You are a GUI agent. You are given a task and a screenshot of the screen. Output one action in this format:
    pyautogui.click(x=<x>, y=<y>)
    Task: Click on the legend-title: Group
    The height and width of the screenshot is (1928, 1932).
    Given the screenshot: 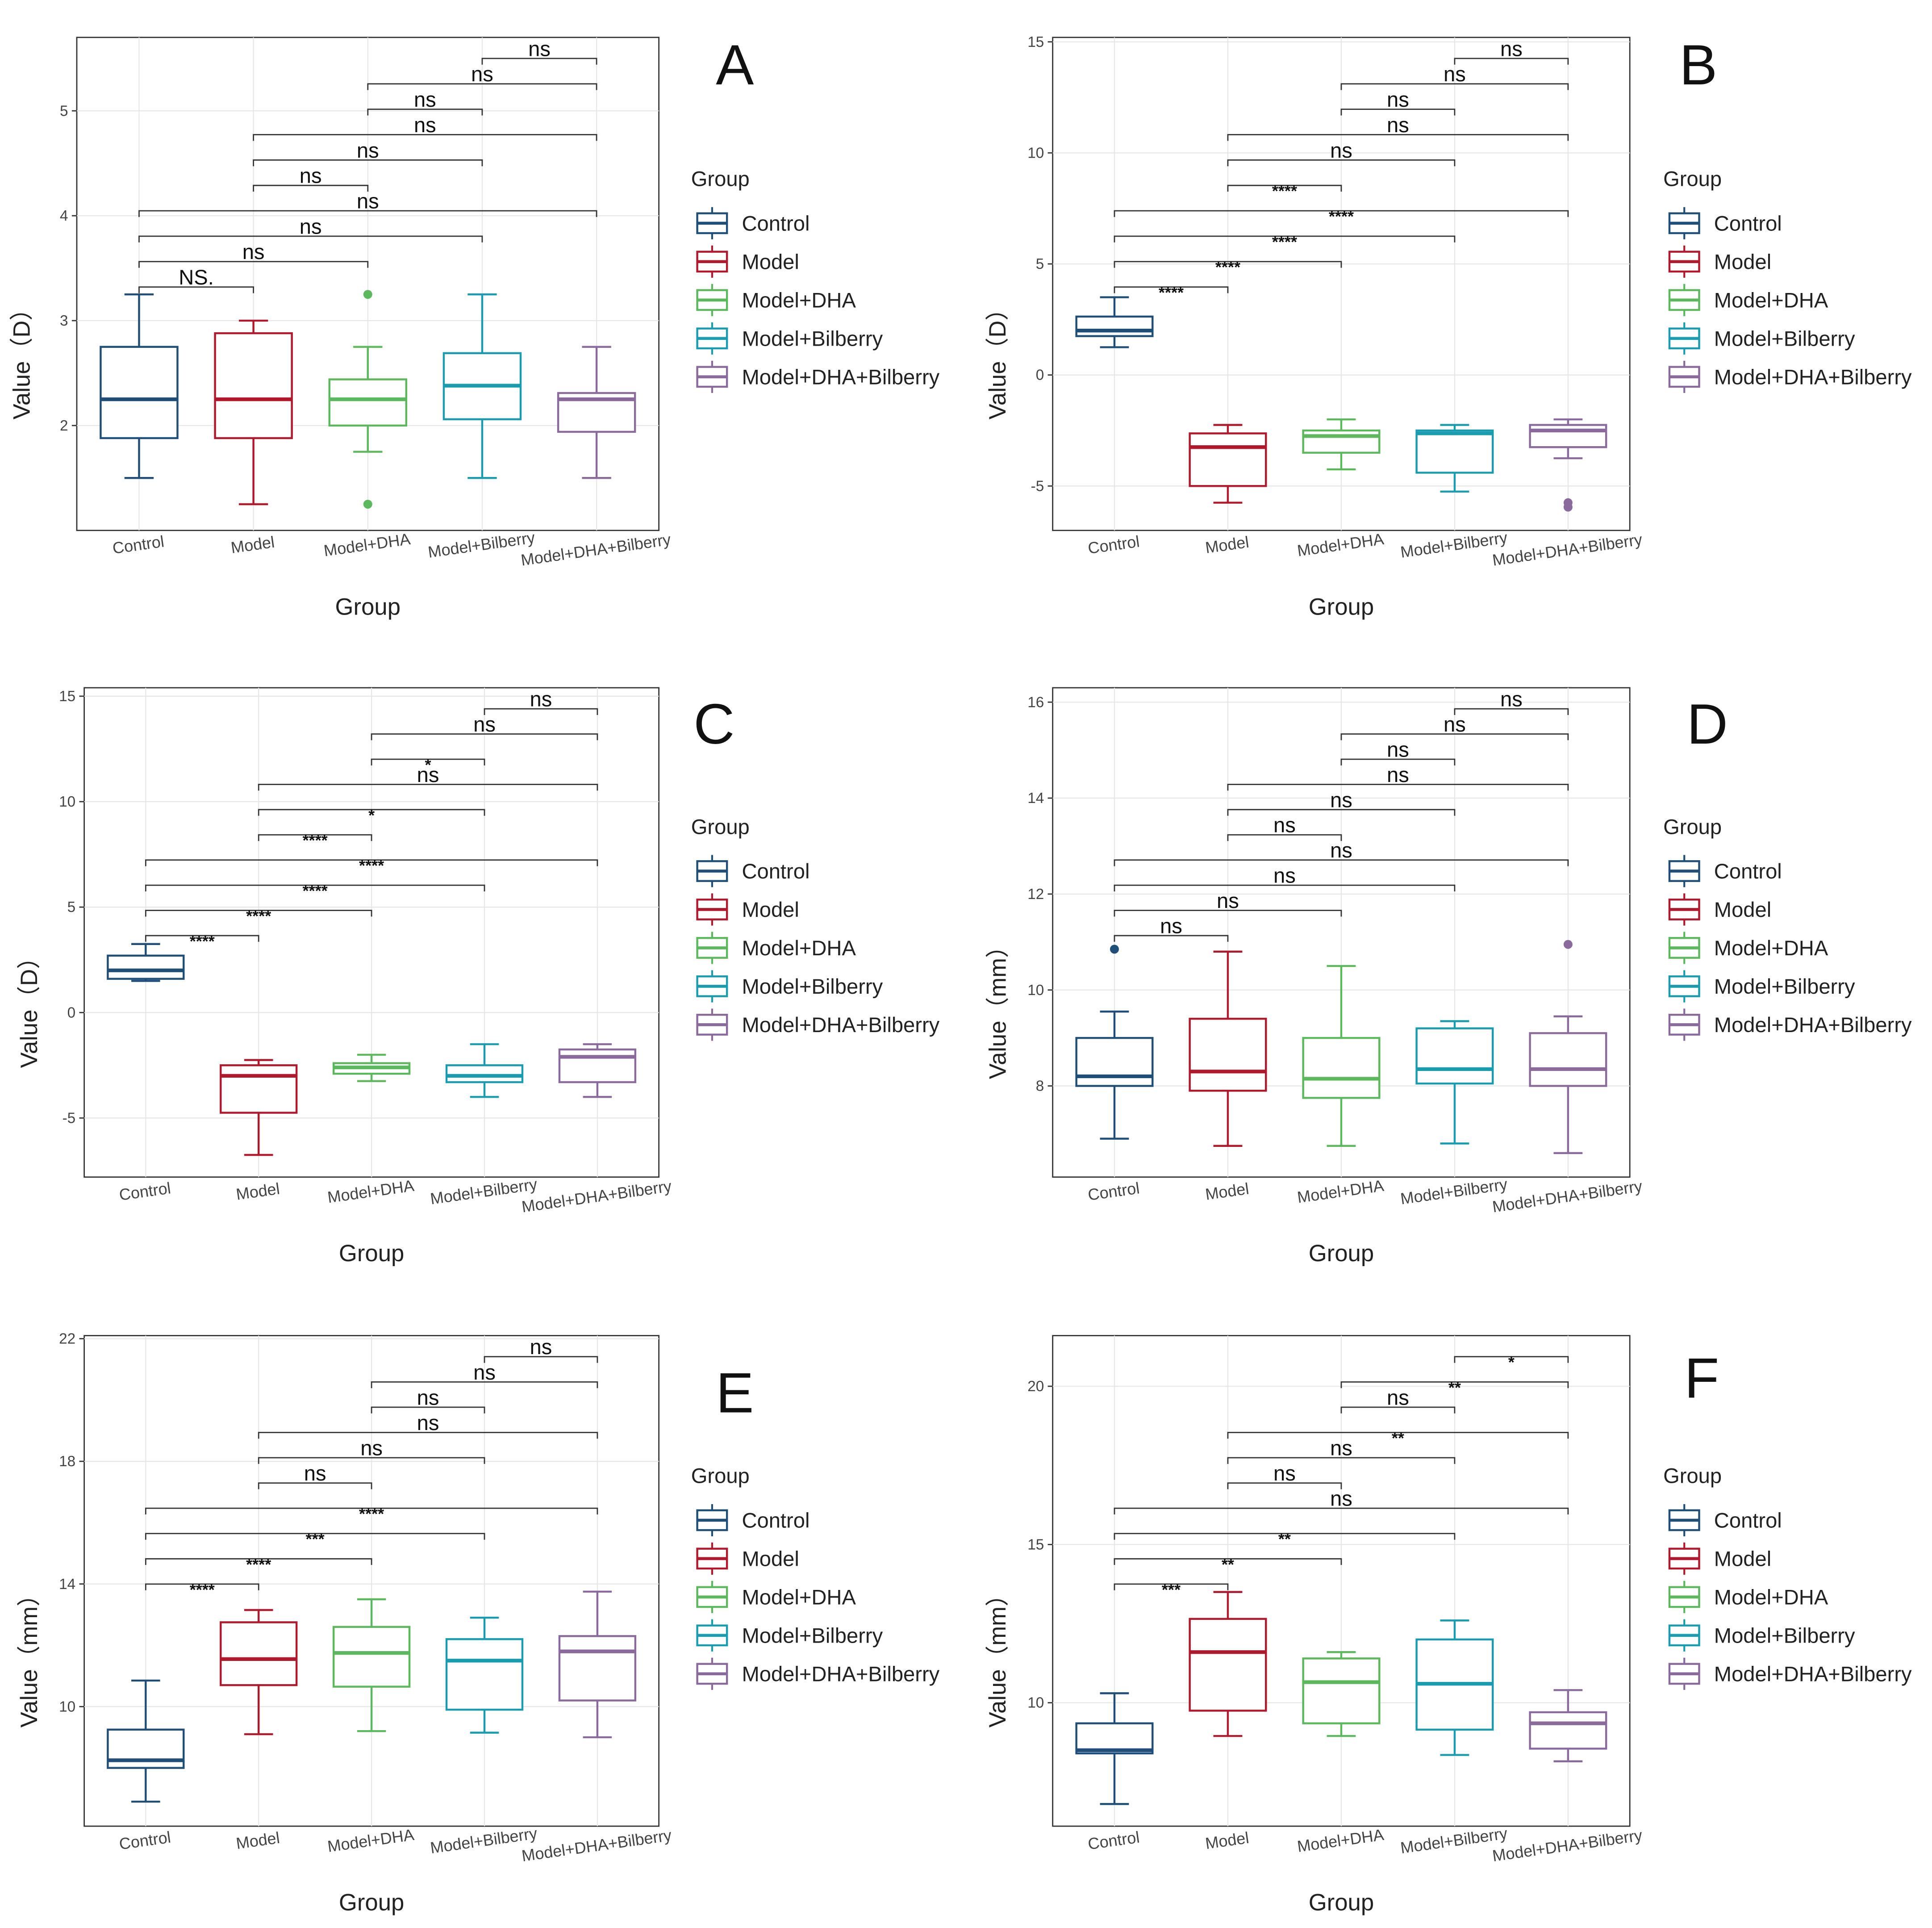 What is the action you would take?
    pyautogui.click(x=720, y=826)
    